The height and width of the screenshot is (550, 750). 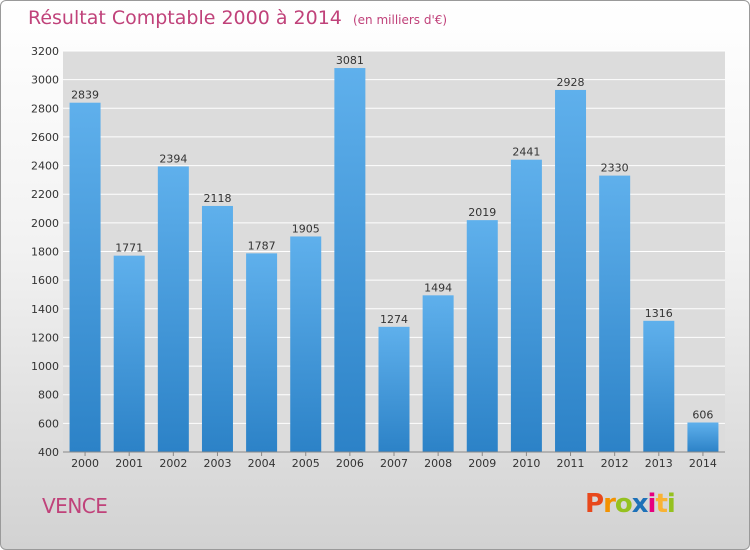 I want to click on y-tick-label: 400, so click(x=48, y=452).